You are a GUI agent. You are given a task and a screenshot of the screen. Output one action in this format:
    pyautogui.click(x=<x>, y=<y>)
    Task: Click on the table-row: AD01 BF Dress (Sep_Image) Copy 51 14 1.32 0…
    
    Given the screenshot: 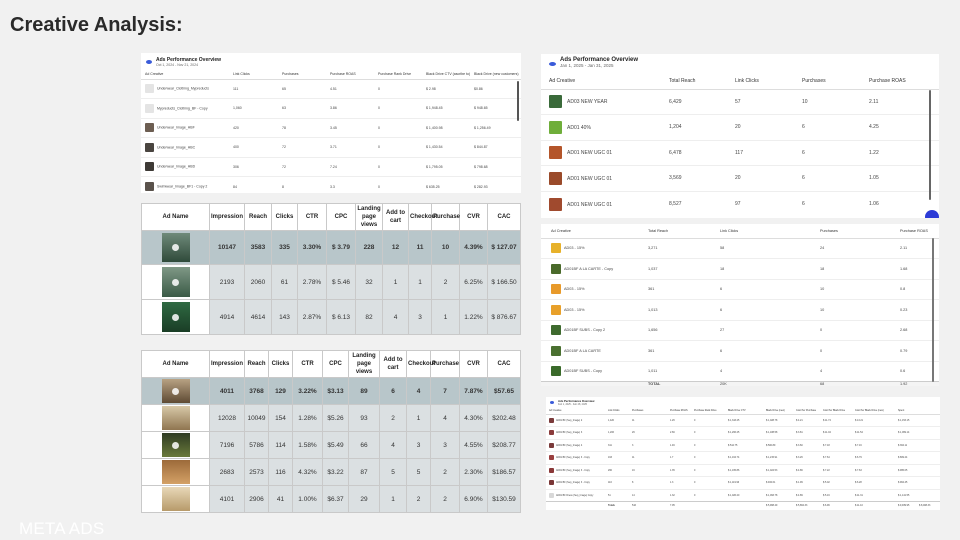 What is the action you would take?
    pyautogui.click(x=743, y=495)
    